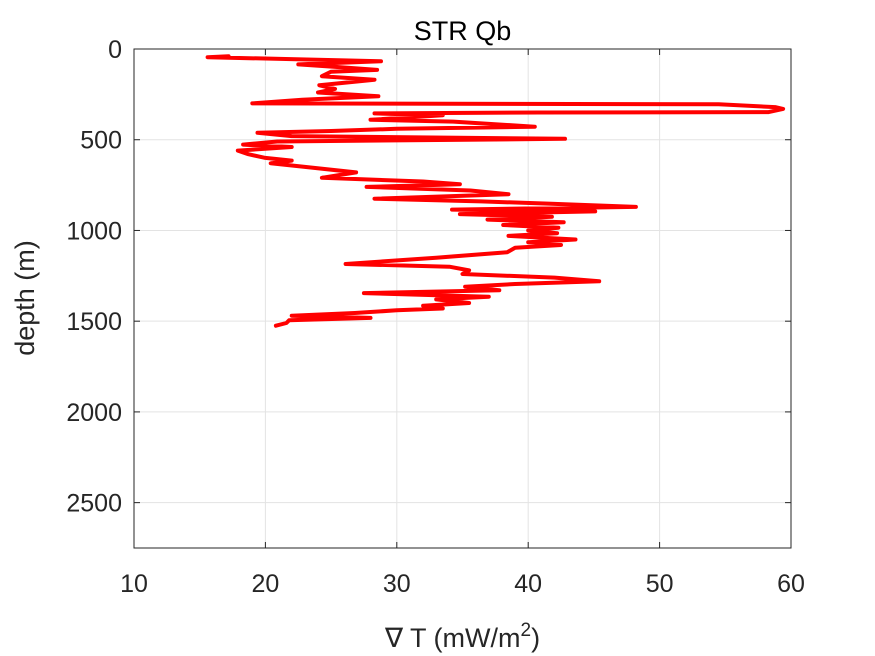  What do you see at coordinates (463, 31) in the screenshot?
I see `chart-title: STR Qb` at bounding box center [463, 31].